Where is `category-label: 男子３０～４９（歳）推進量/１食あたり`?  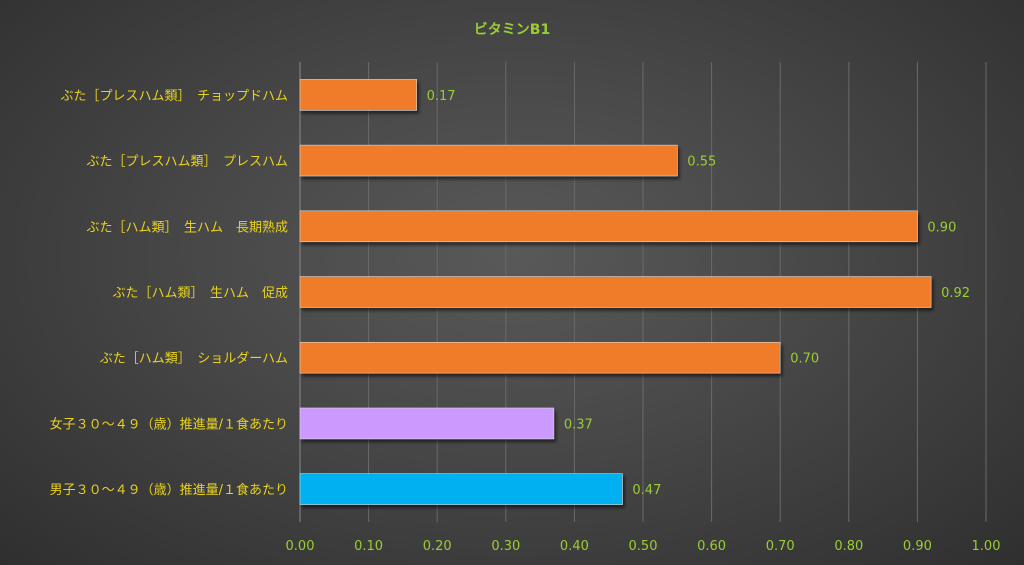 category-label: 男子３０～４９（歳）推進量/１食あたり is located at coordinates (169, 490).